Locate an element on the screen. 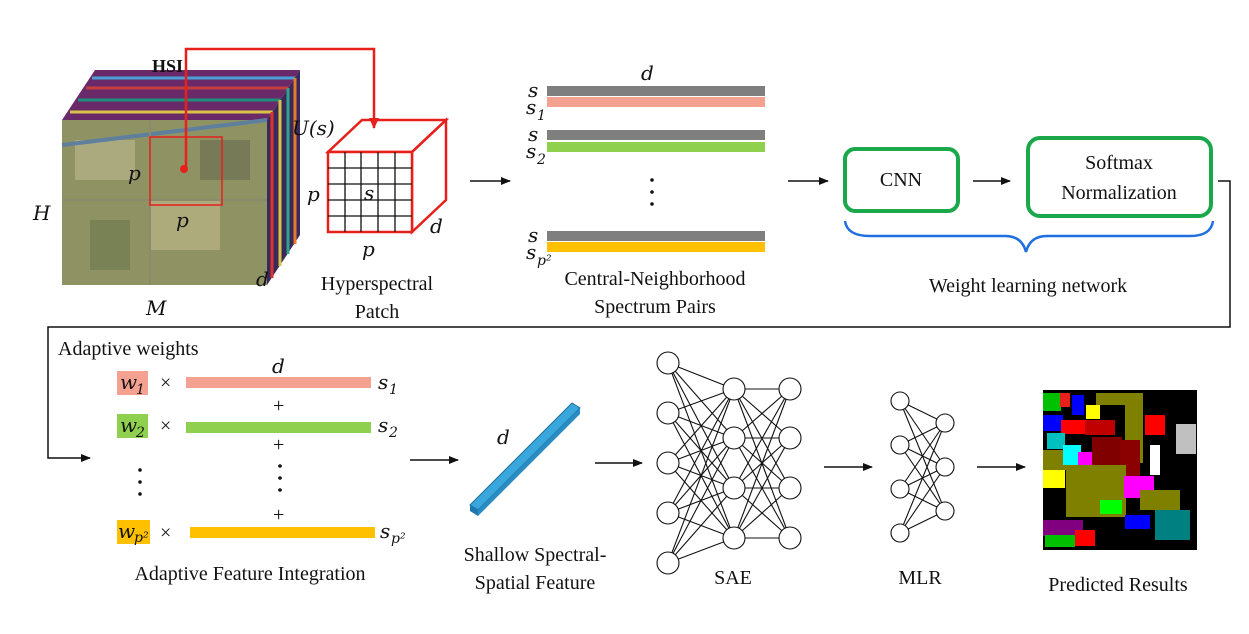  pairs-caption-1: Central-Neighborhood is located at coordinates (654, 279).